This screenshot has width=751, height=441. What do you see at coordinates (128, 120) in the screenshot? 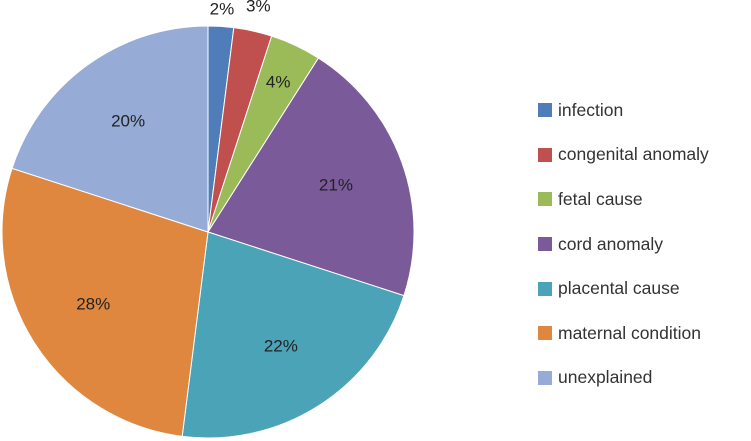
I see `slice-label-unexplained: 20%` at bounding box center [128, 120].